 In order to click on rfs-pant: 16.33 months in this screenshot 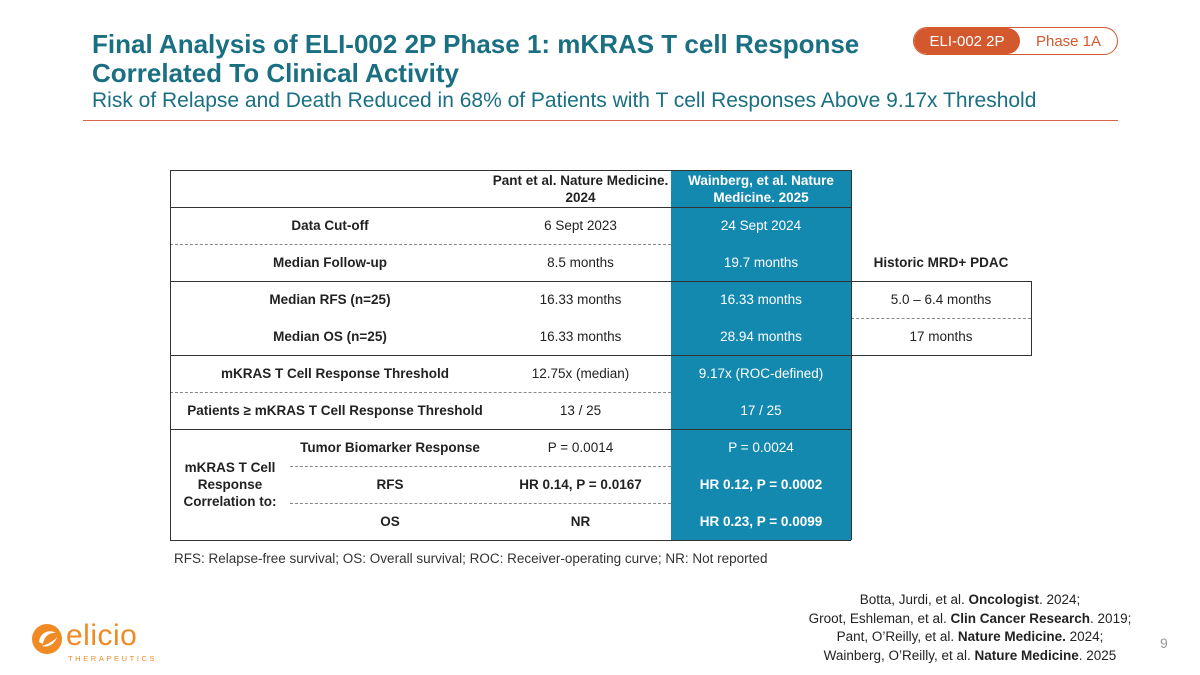, I will do `click(580, 299)`.